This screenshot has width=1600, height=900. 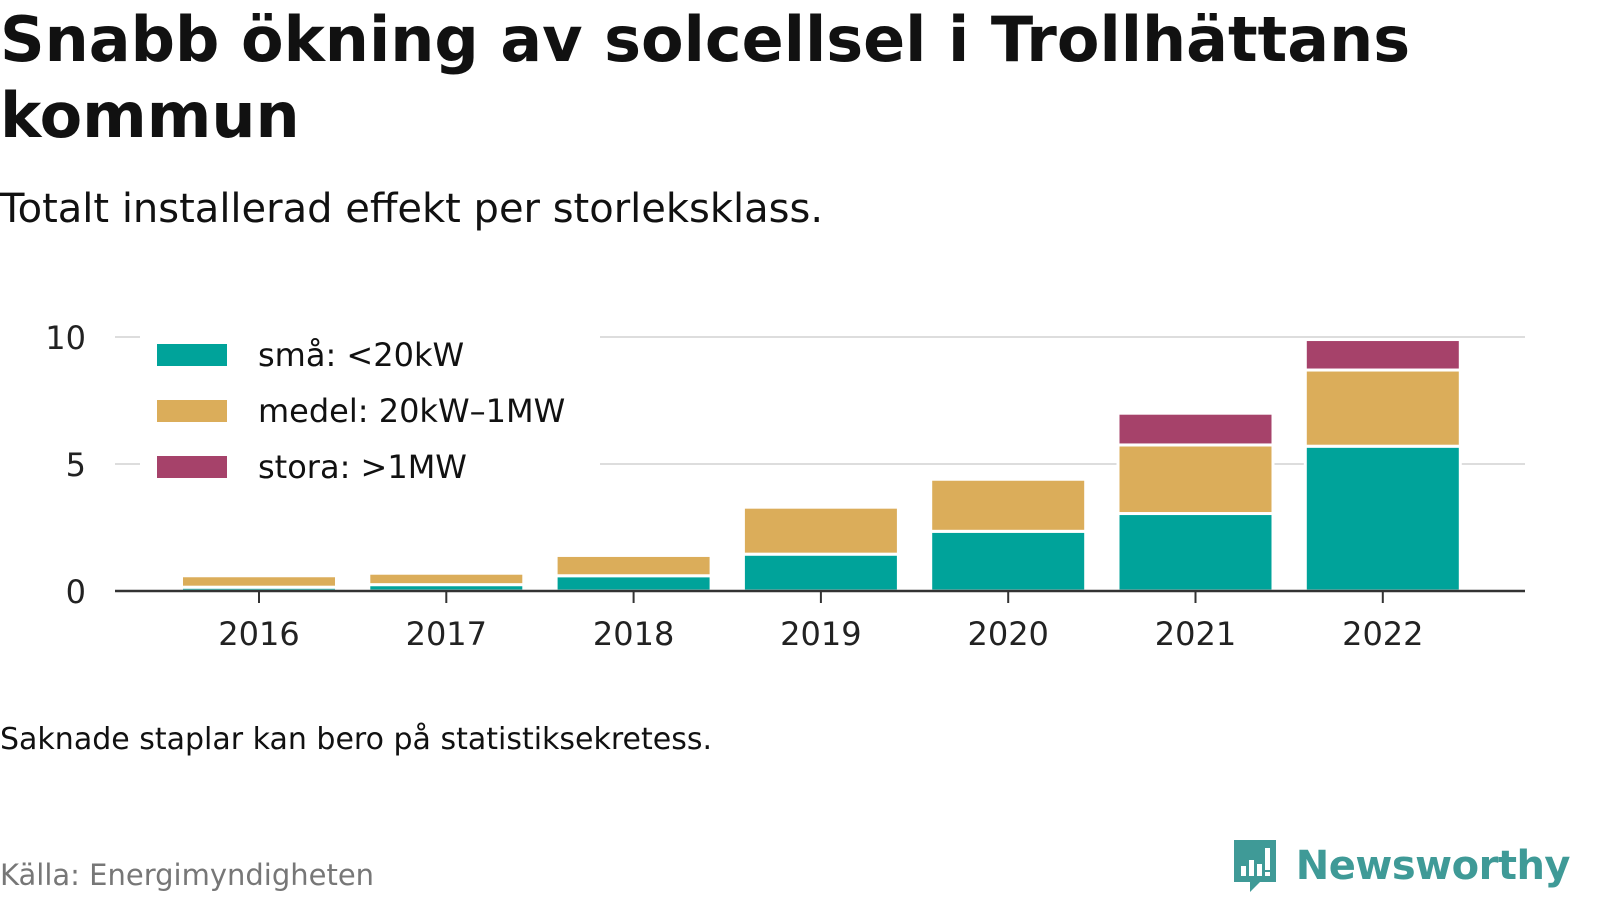 What do you see at coordinates (1382, 634) in the screenshot?
I see `x-tick-label: 2022` at bounding box center [1382, 634].